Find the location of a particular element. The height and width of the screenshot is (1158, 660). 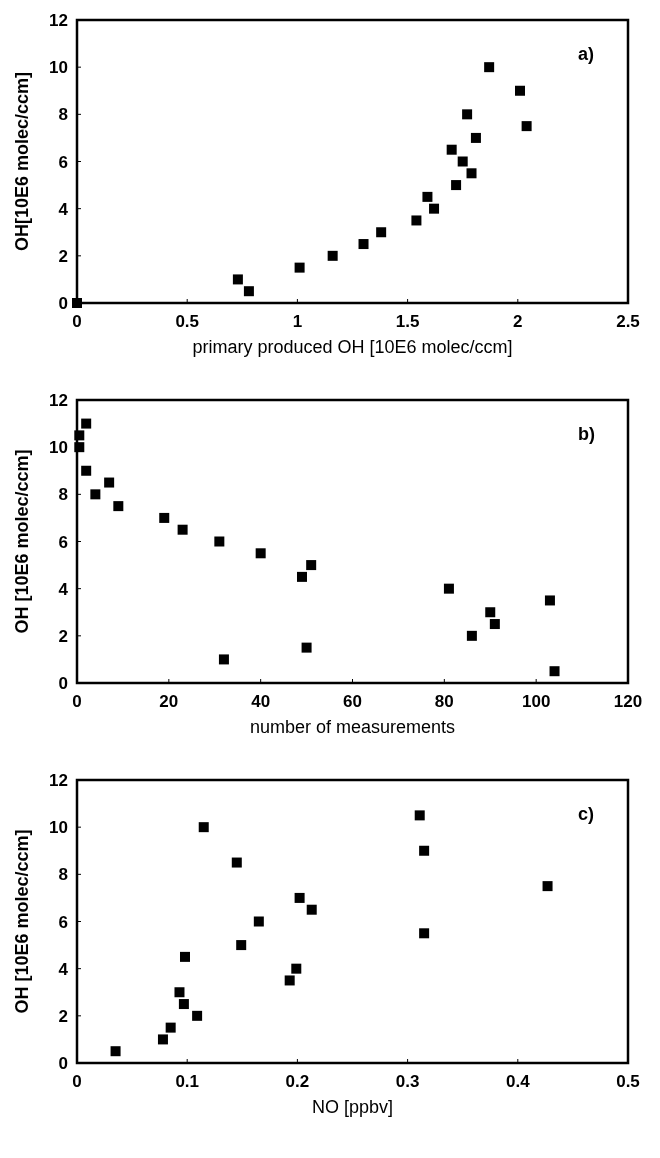

x-tick-label: 60 is located at coordinates (352, 701).